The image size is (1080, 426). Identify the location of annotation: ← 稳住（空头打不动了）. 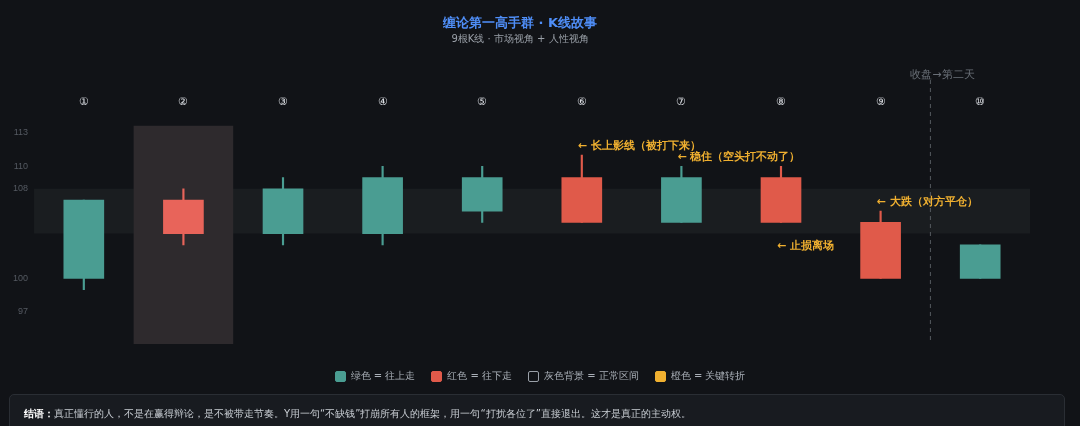
(739, 157).